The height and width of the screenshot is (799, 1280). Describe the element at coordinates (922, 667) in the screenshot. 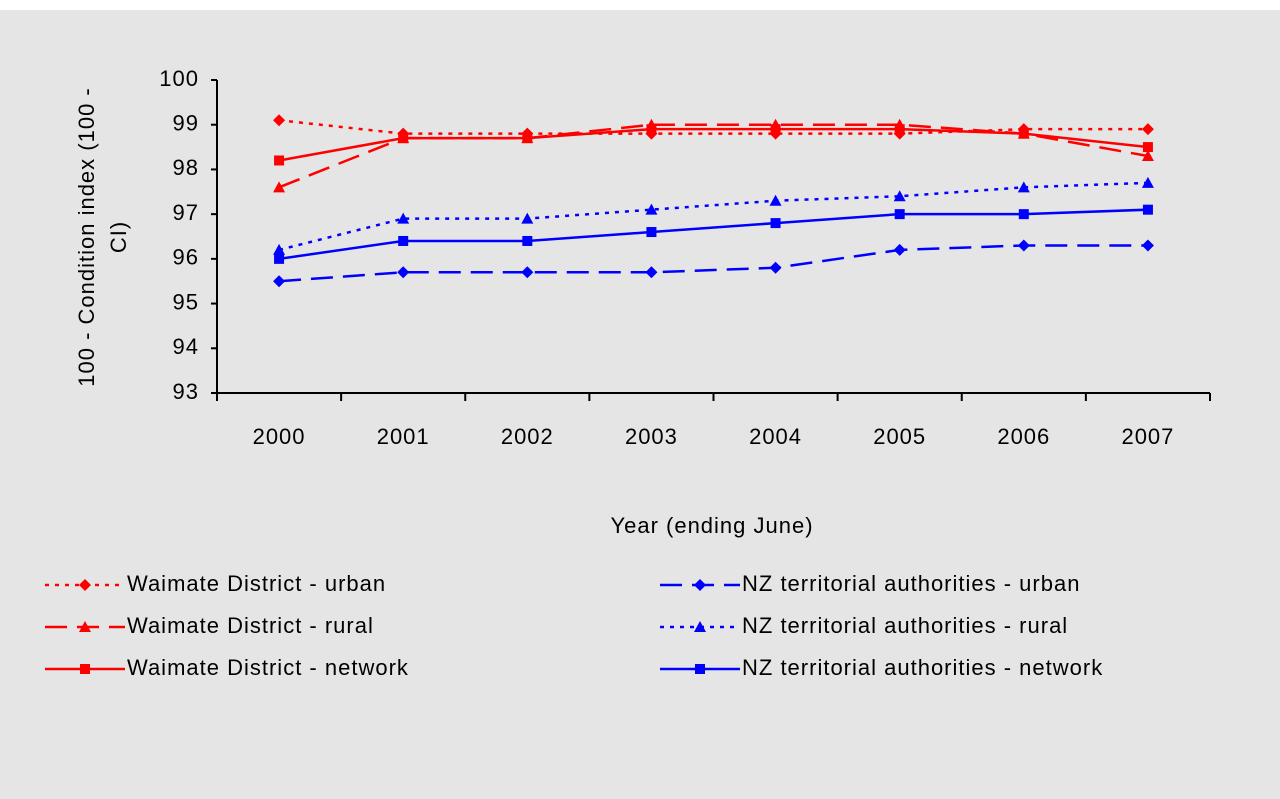

I see `legend-label: NZ territorial authorities - network` at that location.